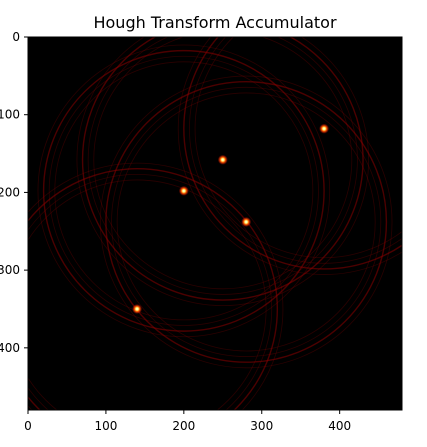 This screenshot has width=427, height=447. I want to click on x-tick-label: 100, so click(105, 426).